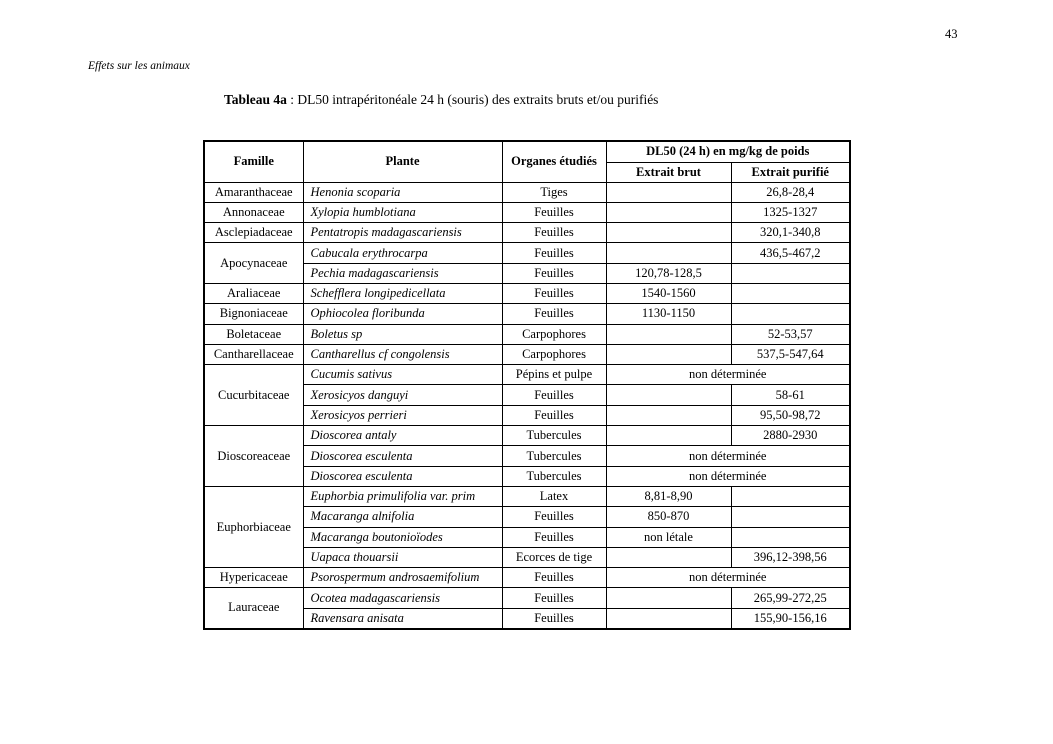  What do you see at coordinates (253, 212) in the screenshot?
I see `famille-cell: Annonaceae` at bounding box center [253, 212].